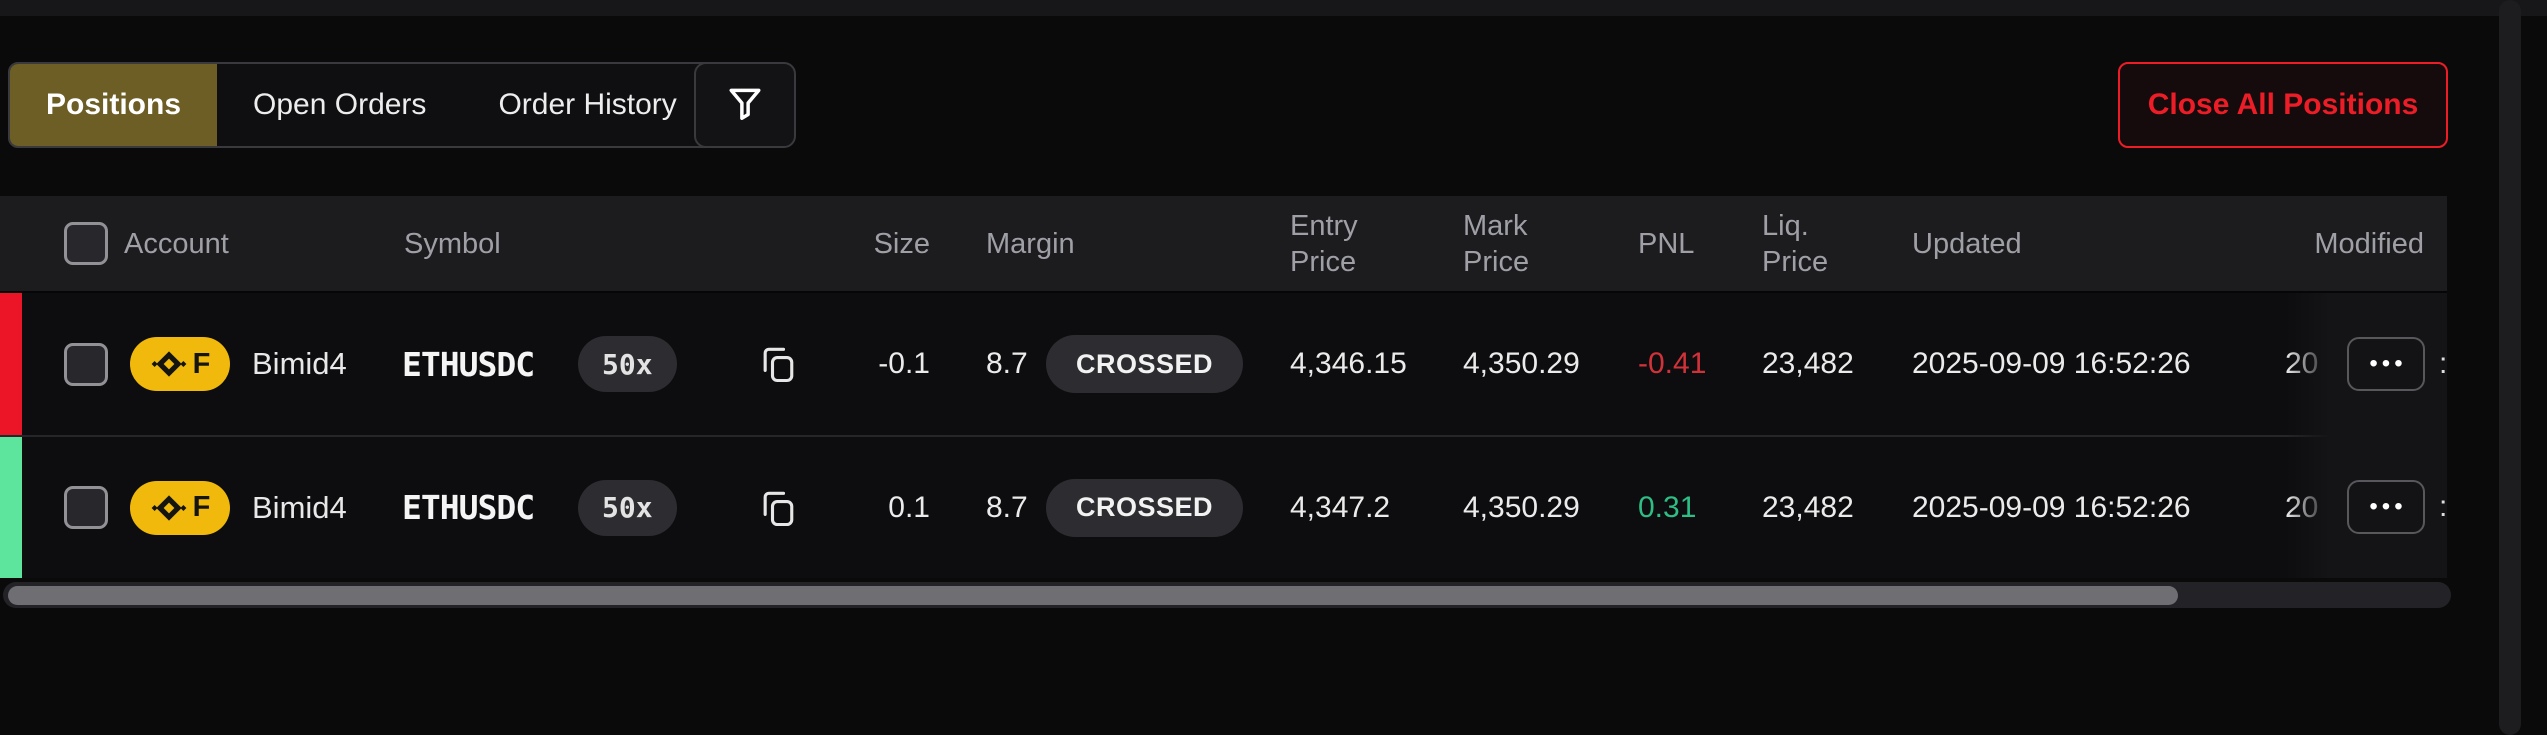 The height and width of the screenshot is (735, 2547). I want to click on tab-positions: Positions, so click(114, 105).